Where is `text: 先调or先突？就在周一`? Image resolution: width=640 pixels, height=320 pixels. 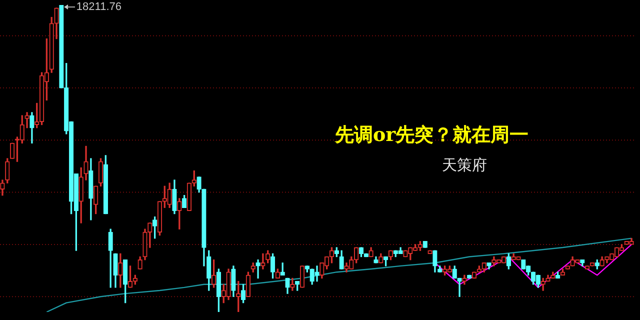
text: 先调or先突？就在周一 is located at coordinates (432, 135).